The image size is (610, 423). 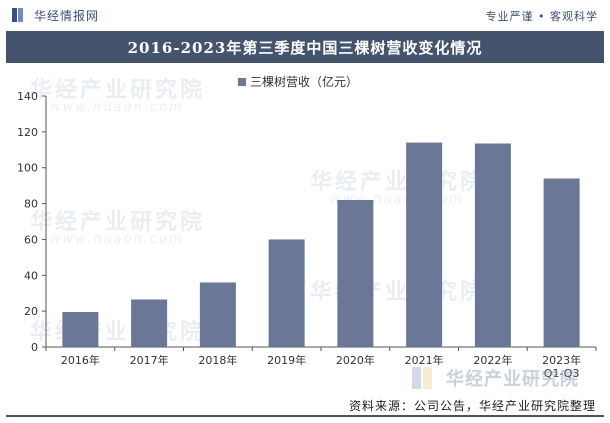 I want to click on slogan: 专业严谨 • 客观科学, so click(x=541, y=16).